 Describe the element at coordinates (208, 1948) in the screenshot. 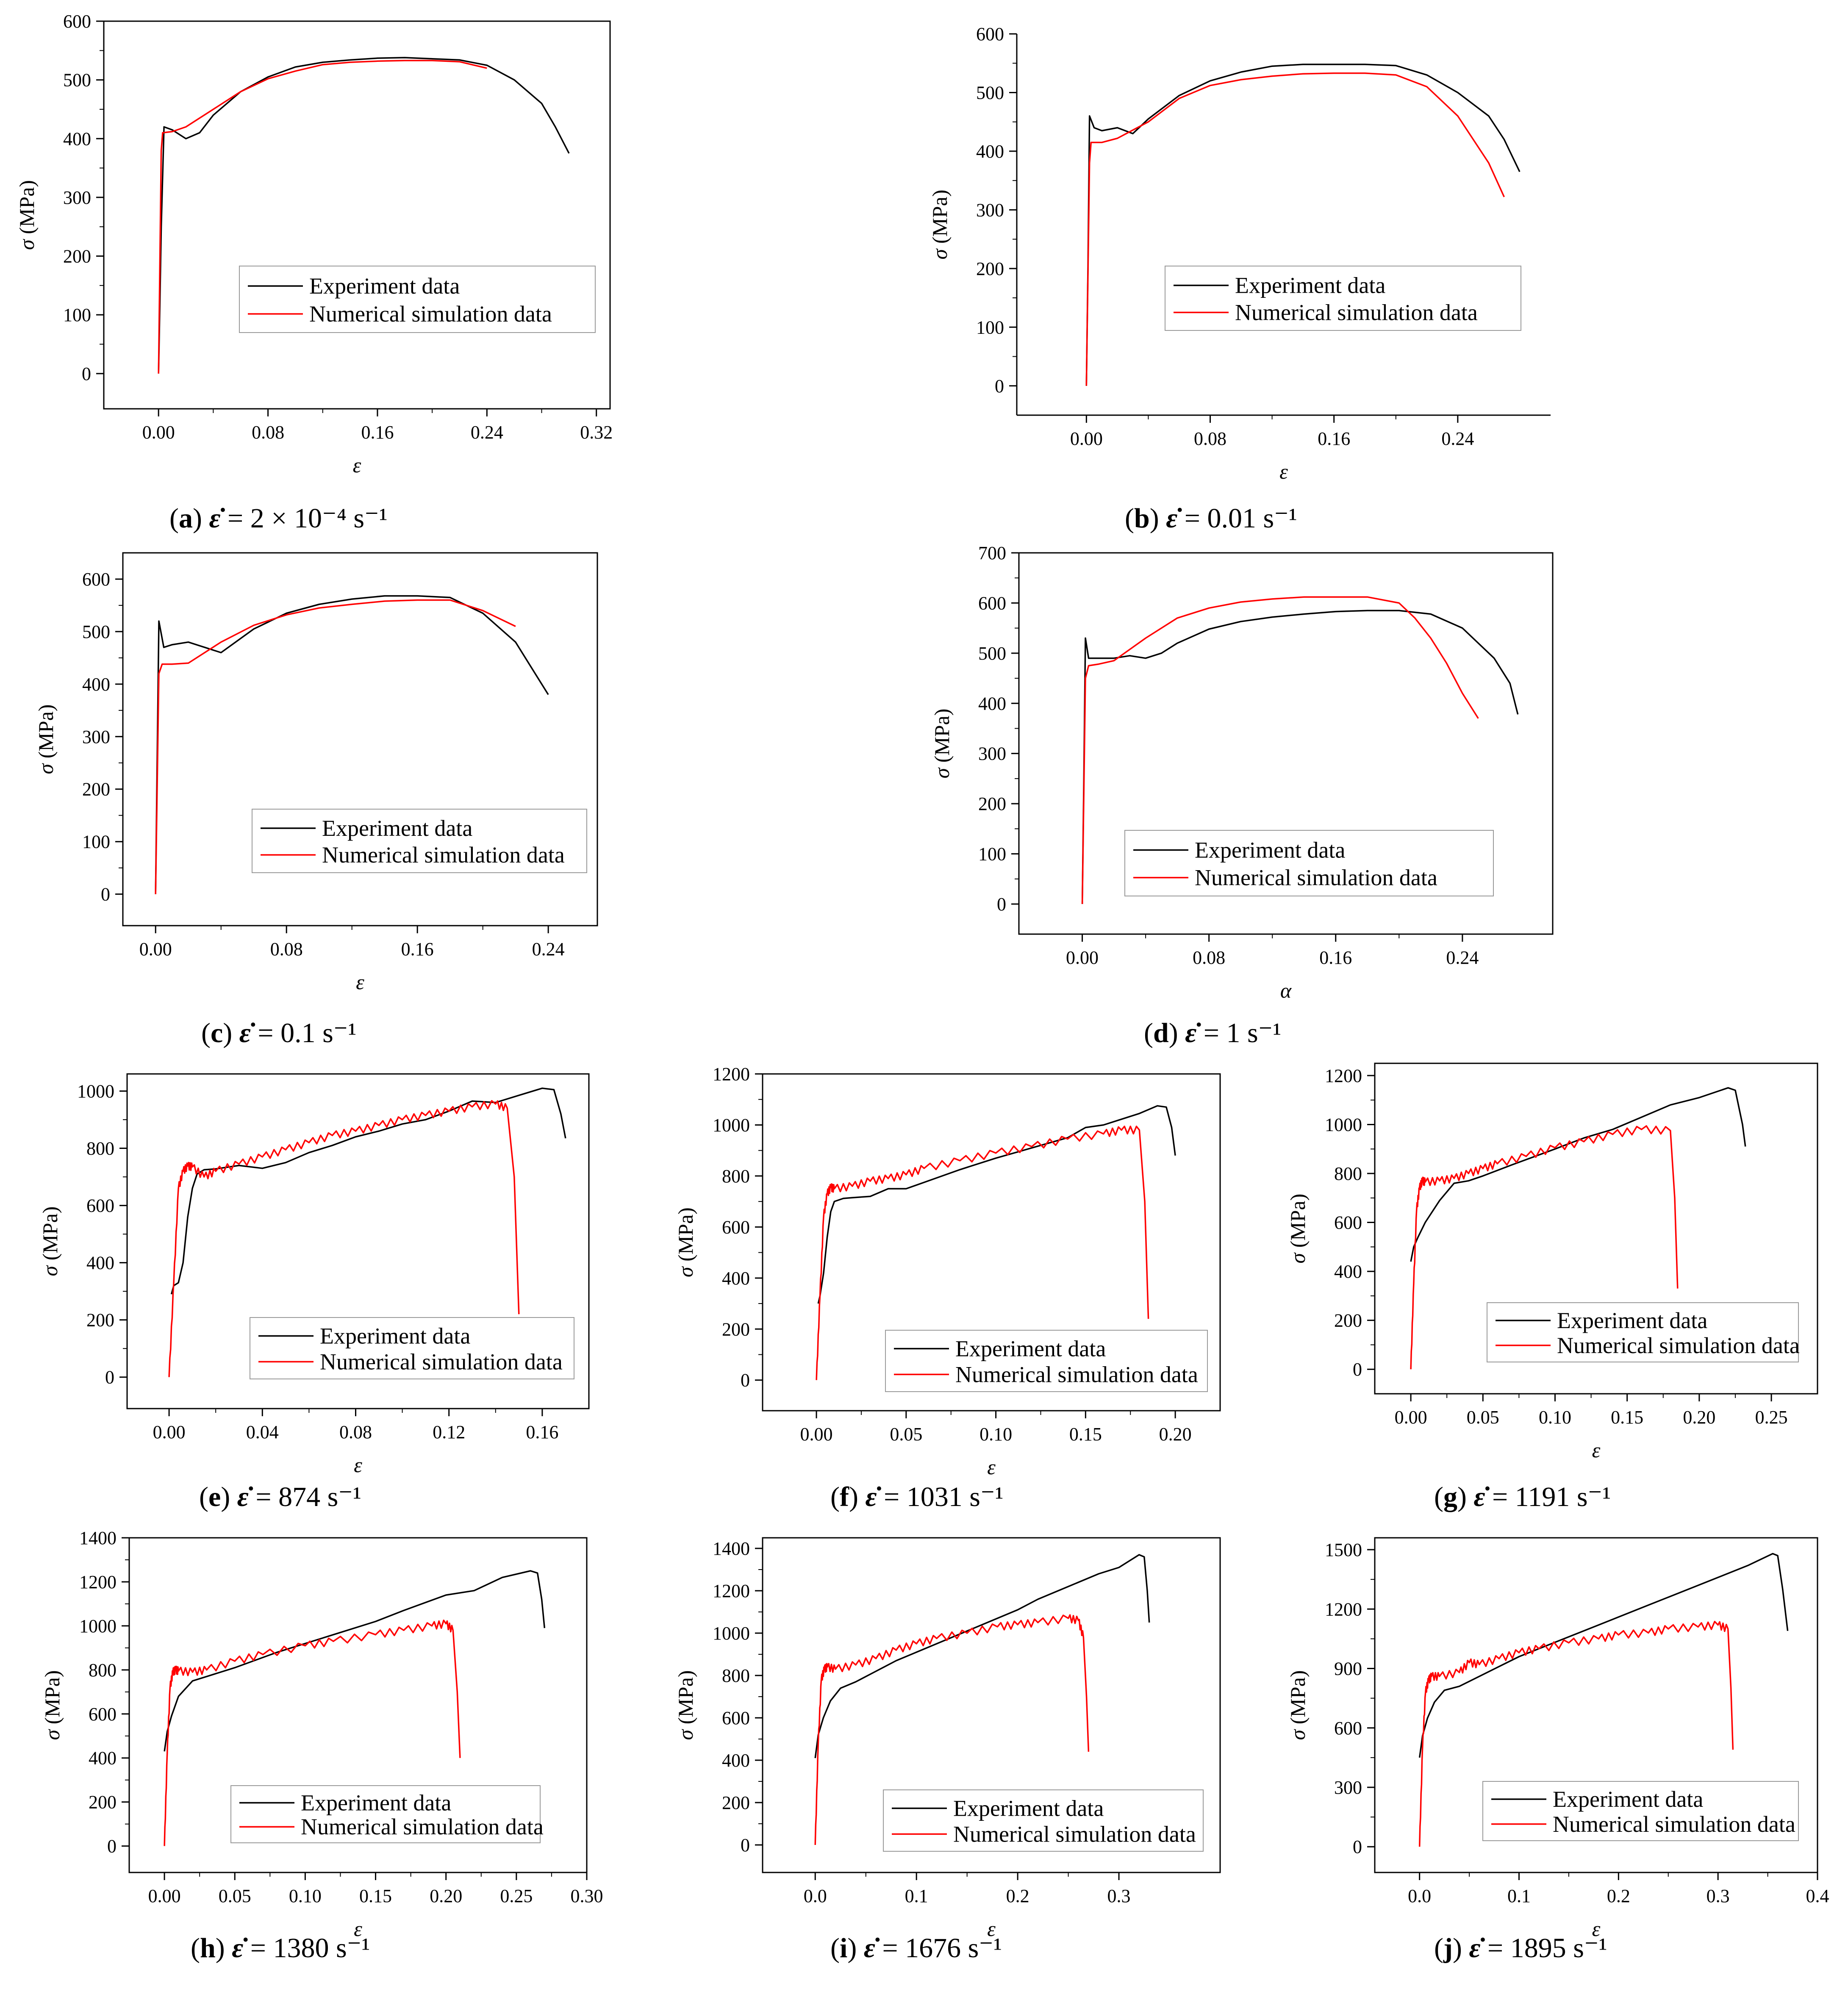

I see `caption-panel-letter: h` at that location.